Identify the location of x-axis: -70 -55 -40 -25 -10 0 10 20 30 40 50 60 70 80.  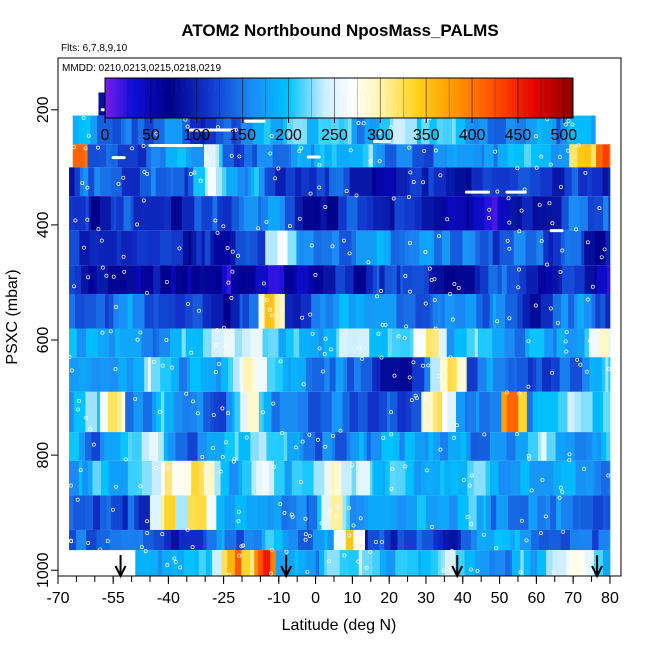
(332, 591).